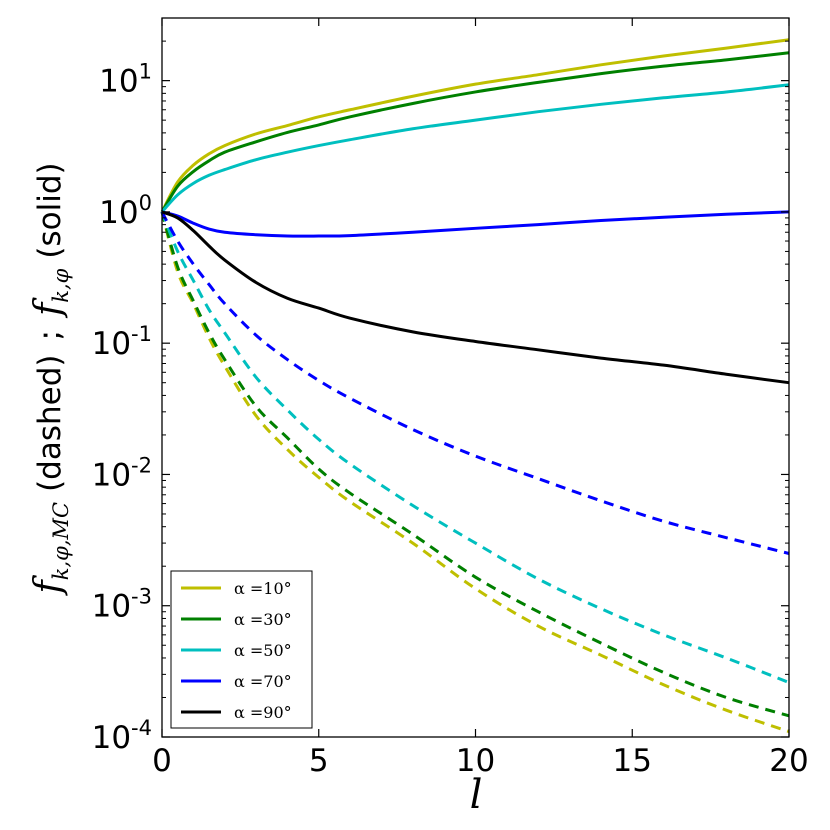 The width and height of the screenshot is (830, 830). I want to click on series-line-3-solid, so click(475, 224).